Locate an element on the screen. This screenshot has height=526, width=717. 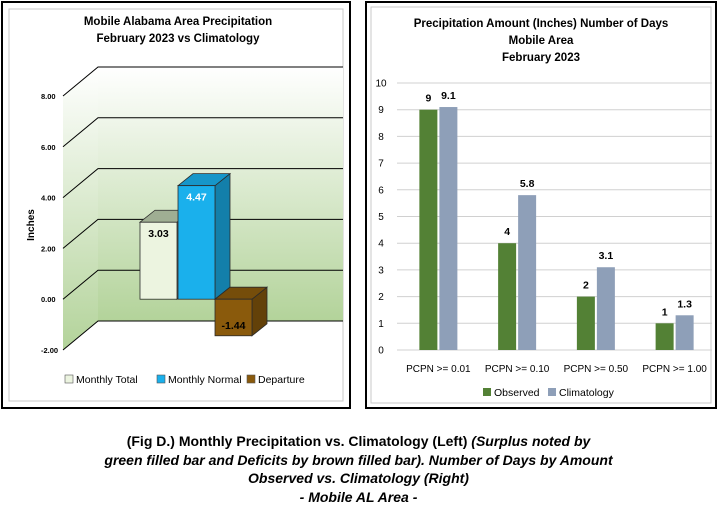
caption-line-3: Observed vs. Climatology (Right) is located at coordinates (358, 478).